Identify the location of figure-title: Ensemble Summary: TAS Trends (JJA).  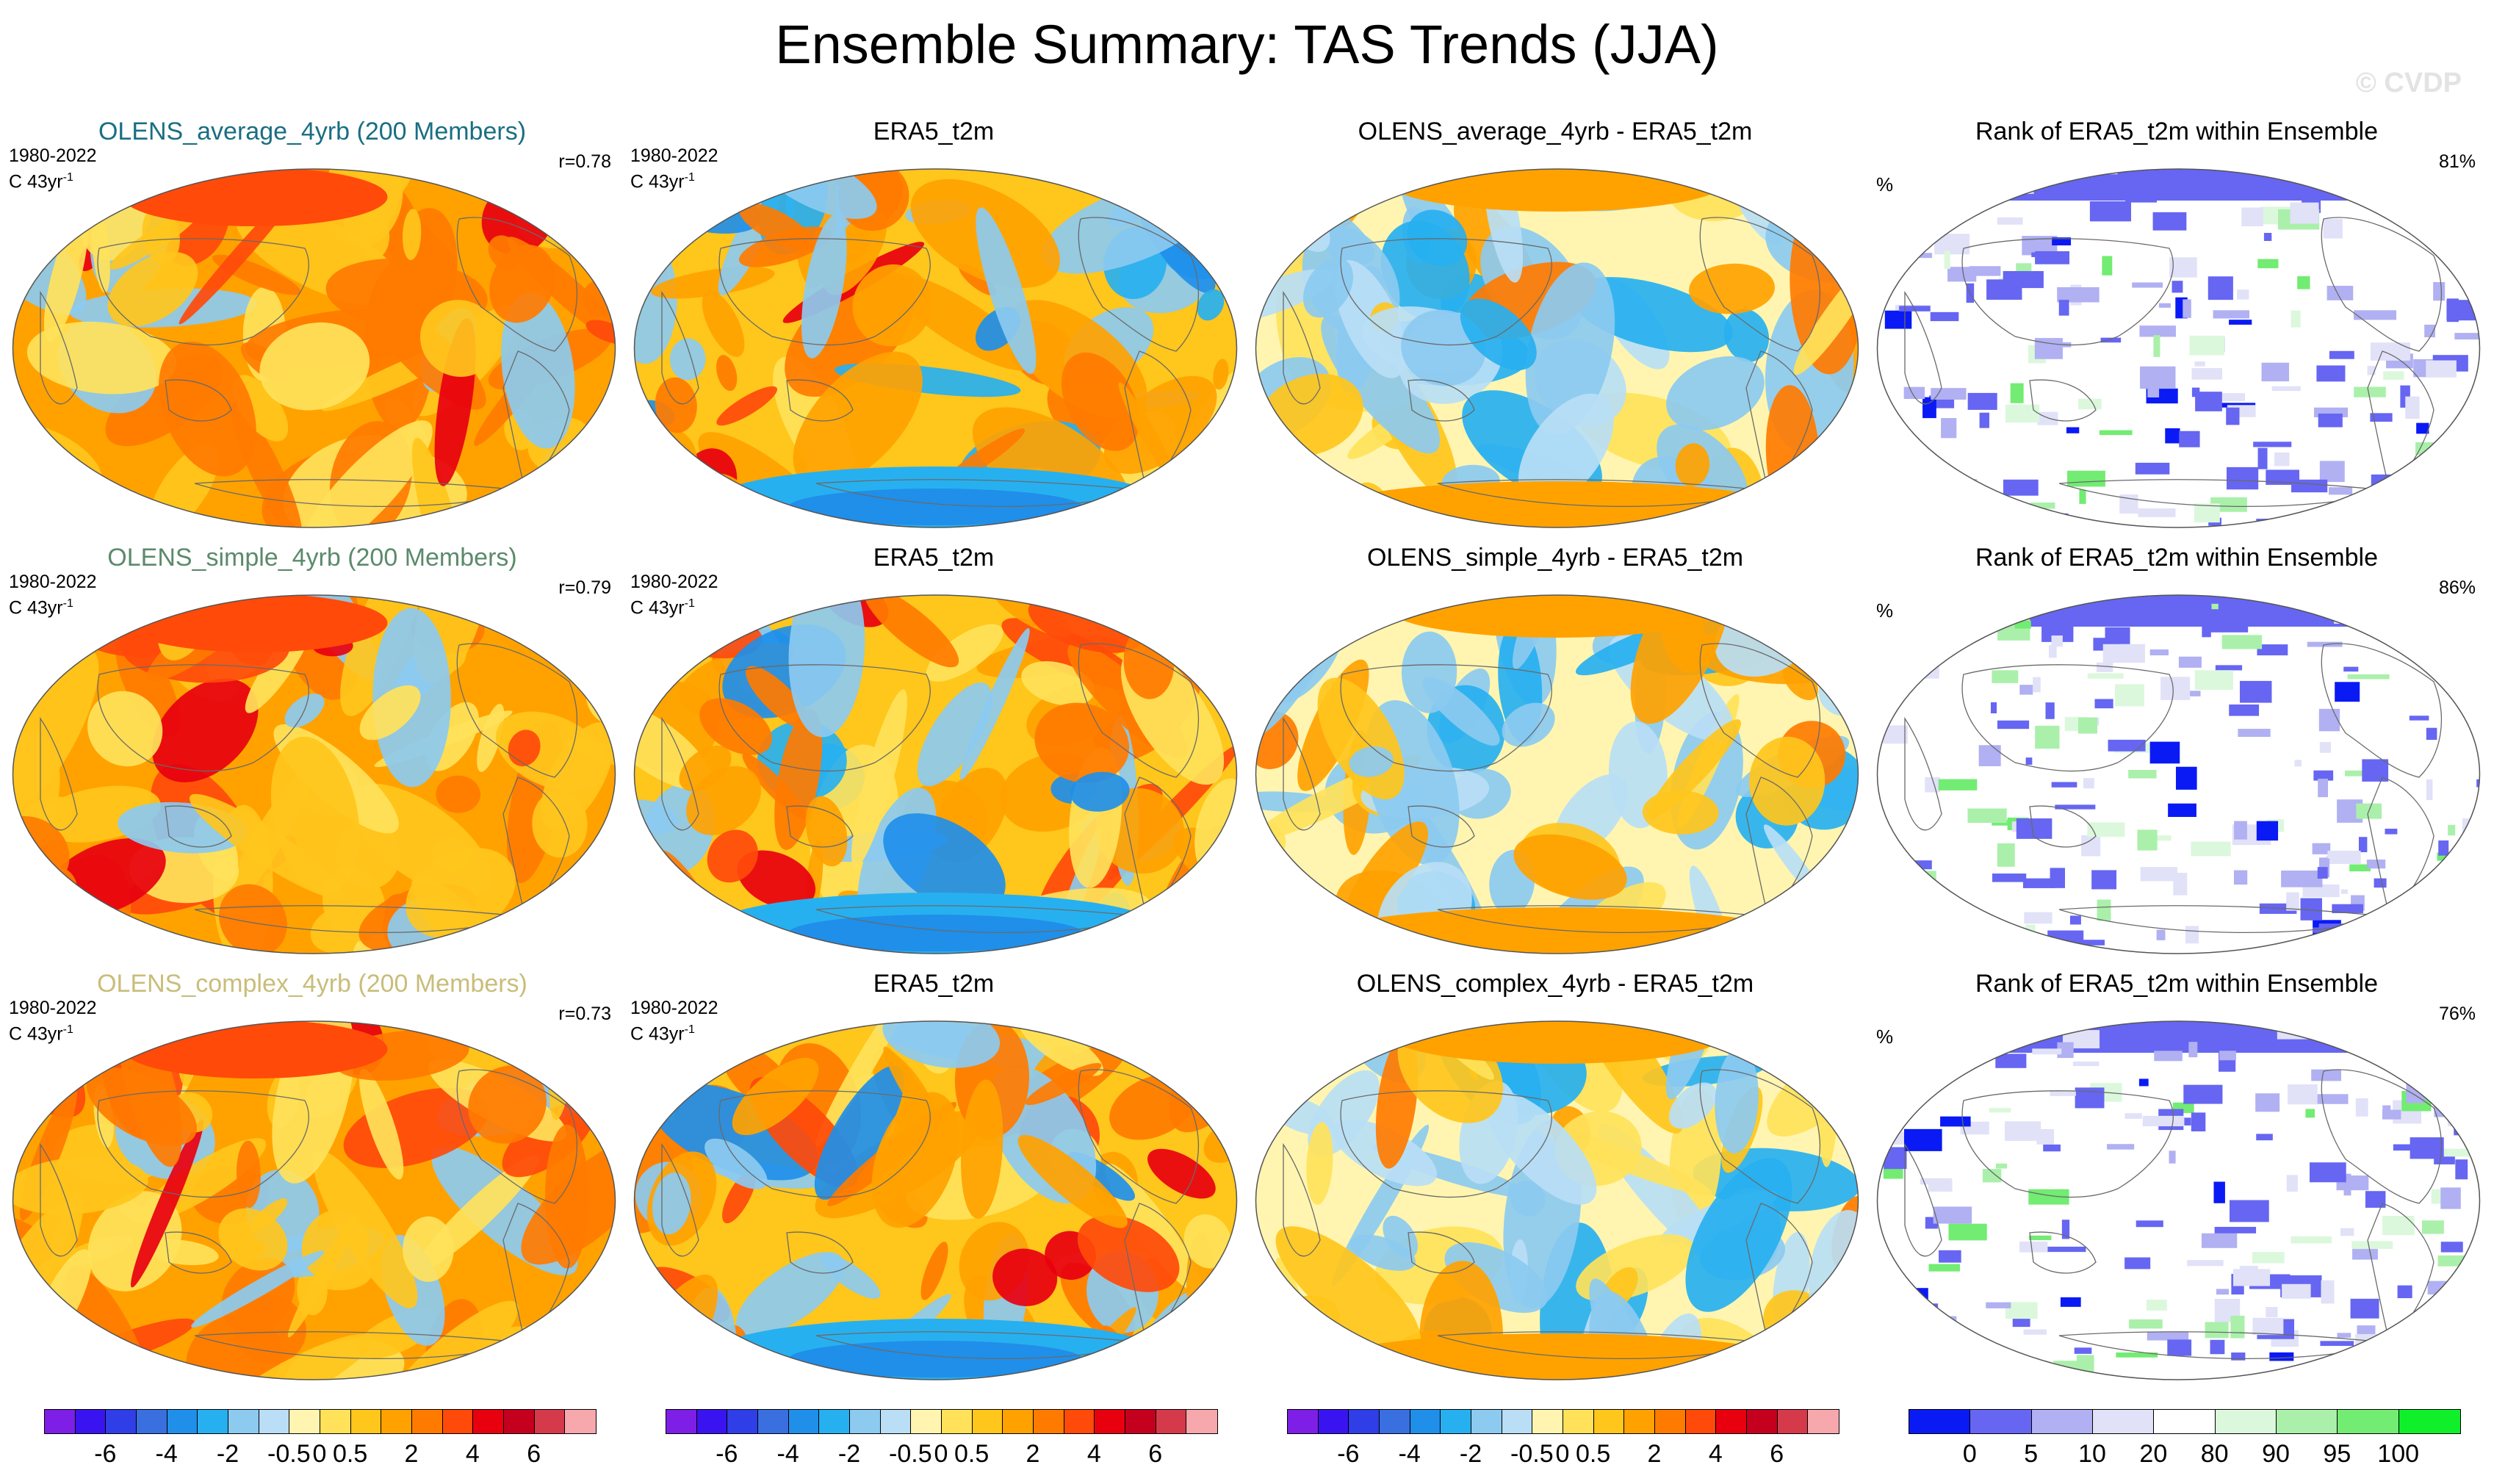
(1247, 44).